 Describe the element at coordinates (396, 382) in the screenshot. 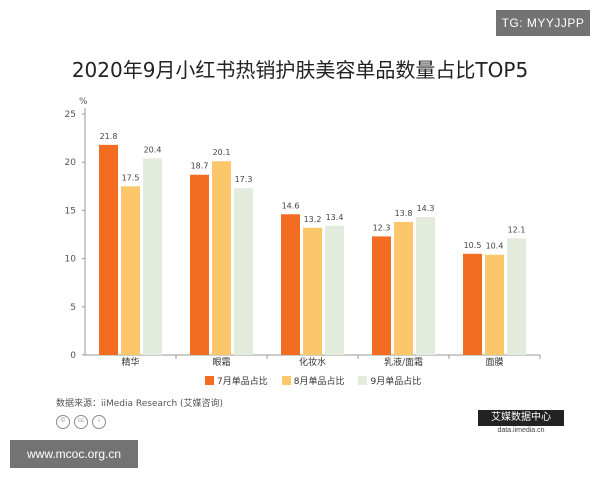

I see `legend-label: 9月单品占比` at that location.